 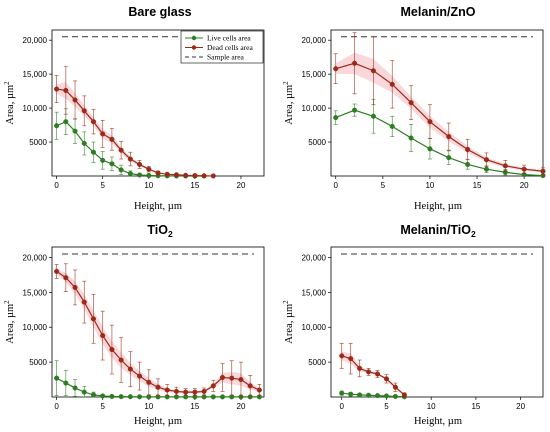 What do you see at coordinates (7, 83) in the screenshot?
I see `y-axis-label-superscript: 2` at bounding box center [7, 83].